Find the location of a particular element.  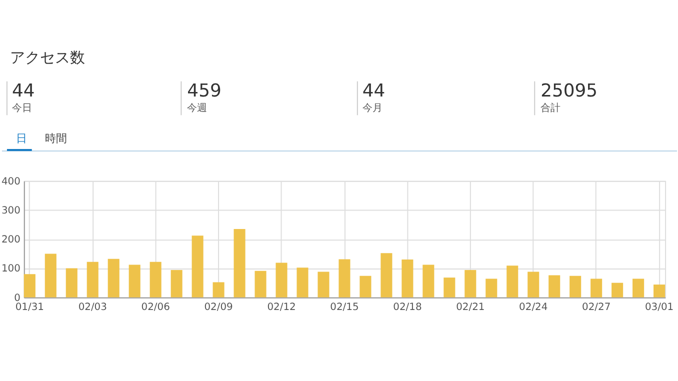

x-tick-label: 02/18 is located at coordinates (407, 307).